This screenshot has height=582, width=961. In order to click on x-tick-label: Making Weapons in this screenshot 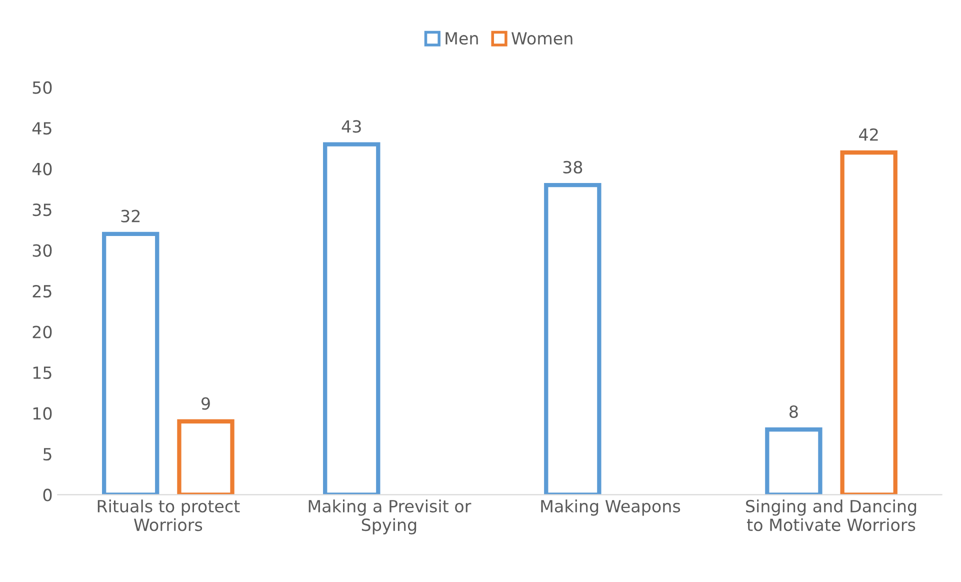, I will do `click(610, 508)`.